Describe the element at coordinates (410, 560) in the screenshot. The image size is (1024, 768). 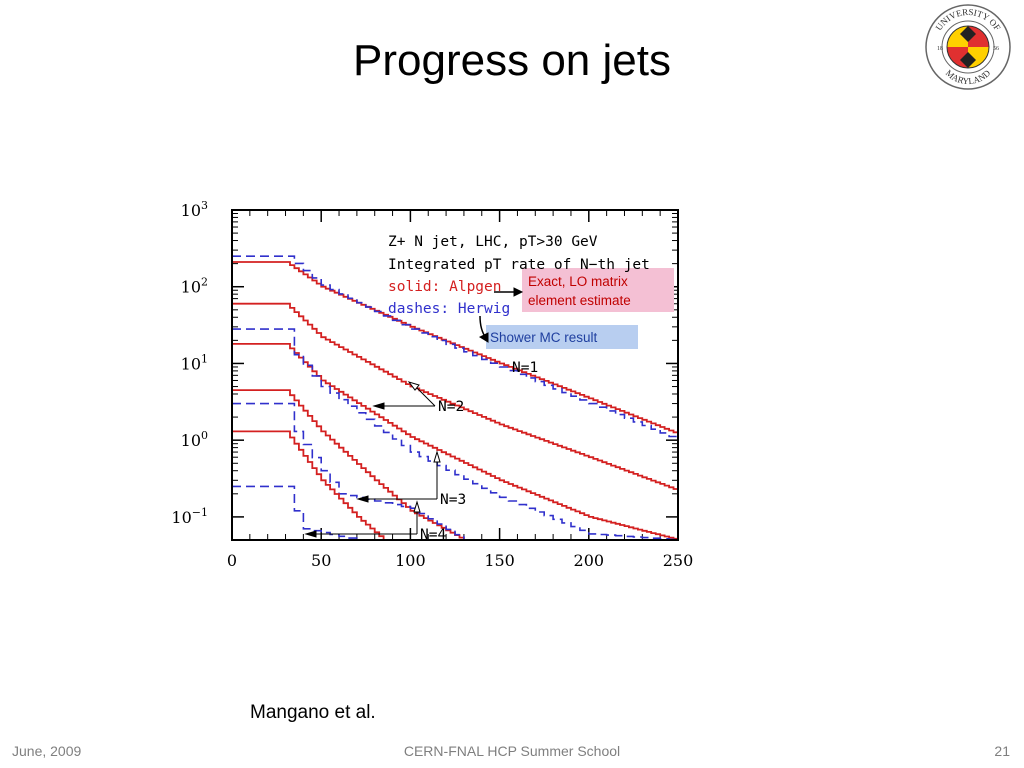
I see `x-tick-label: 100` at that location.